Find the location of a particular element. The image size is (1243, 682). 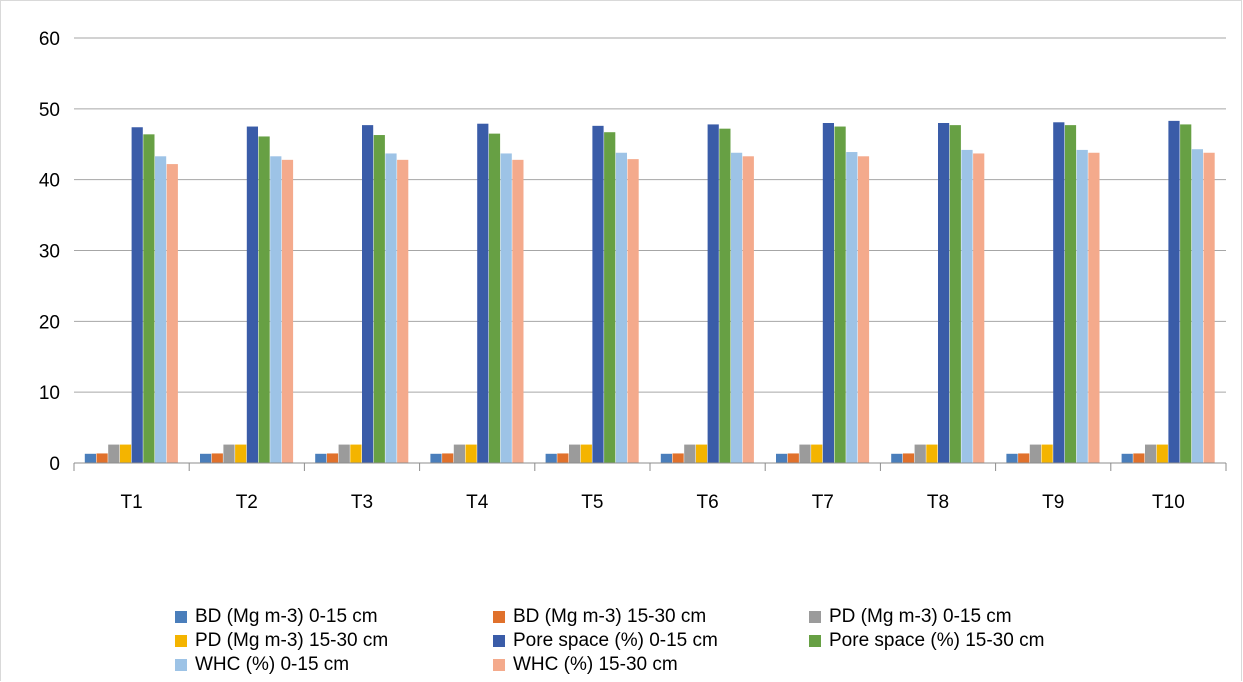

legend-item: BD (Mg m-3) 0-15 cm is located at coordinates (276, 617).